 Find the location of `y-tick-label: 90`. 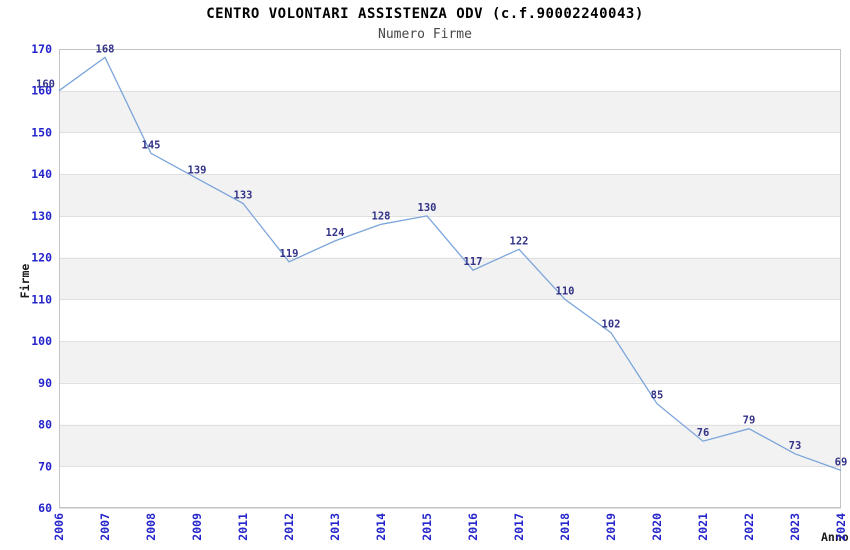

y-tick-label: 90 is located at coordinates (45, 383).